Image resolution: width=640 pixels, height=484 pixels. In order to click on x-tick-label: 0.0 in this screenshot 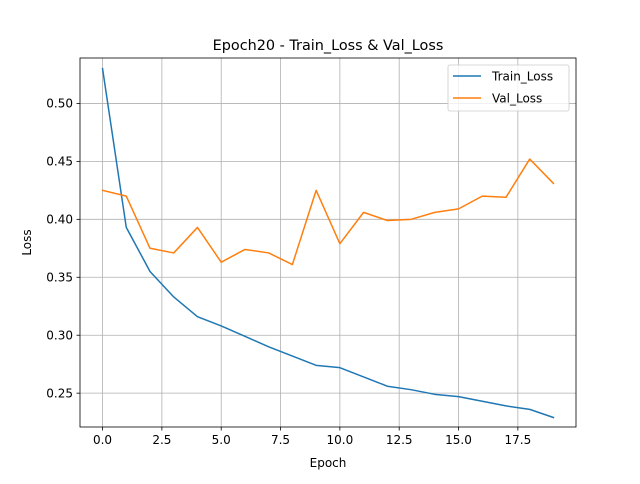, I will do `click(102, 440)`.